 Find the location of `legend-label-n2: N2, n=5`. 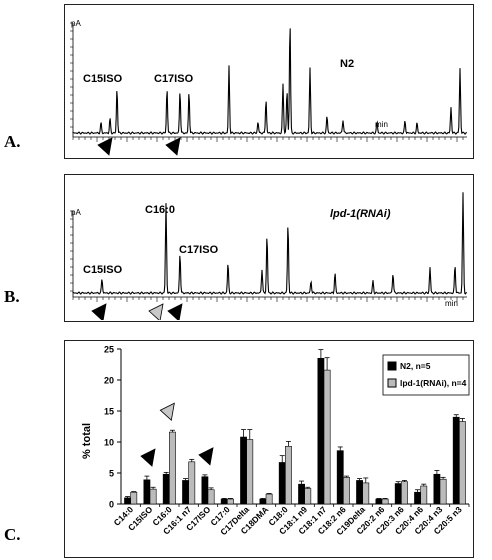

legend-label-n2: N2, n=5 is located at coordinates (415, 366).